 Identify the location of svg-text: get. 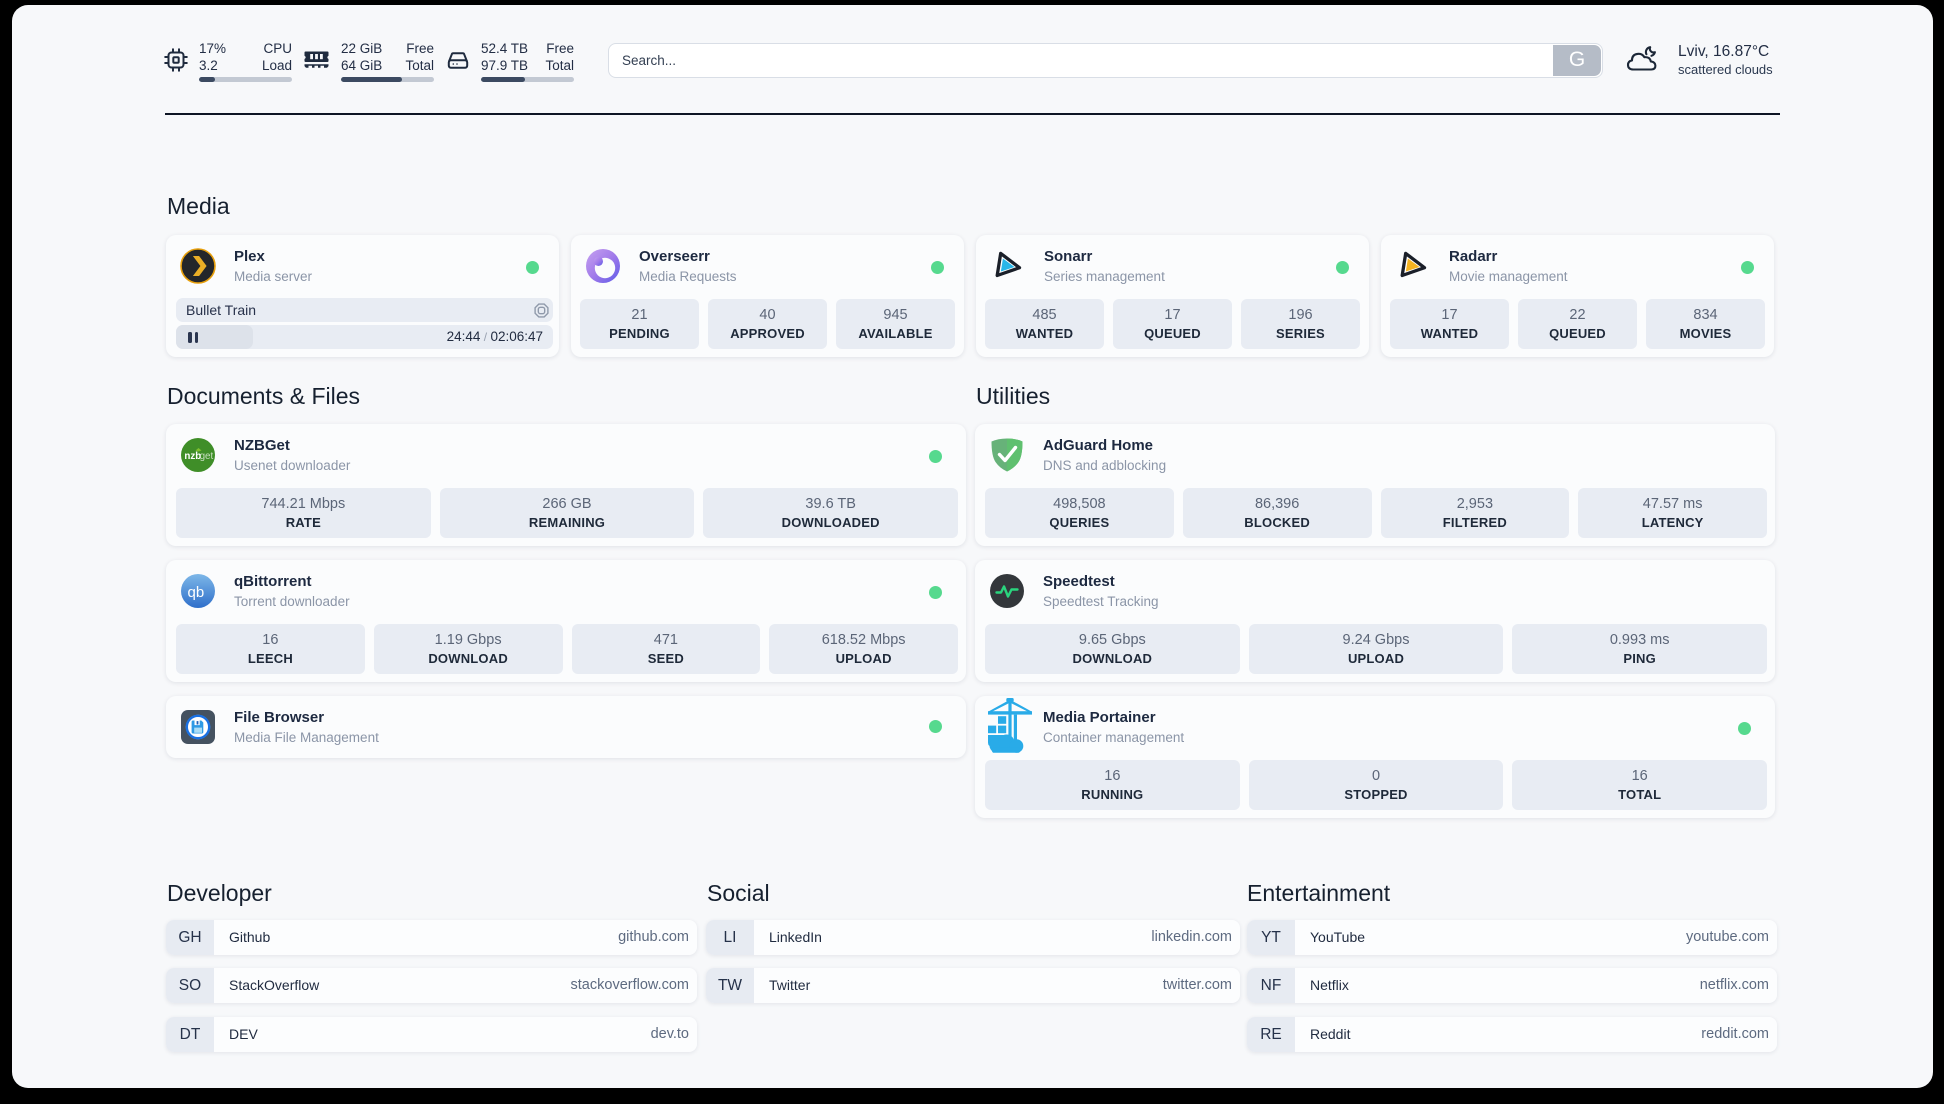
(207, 456).